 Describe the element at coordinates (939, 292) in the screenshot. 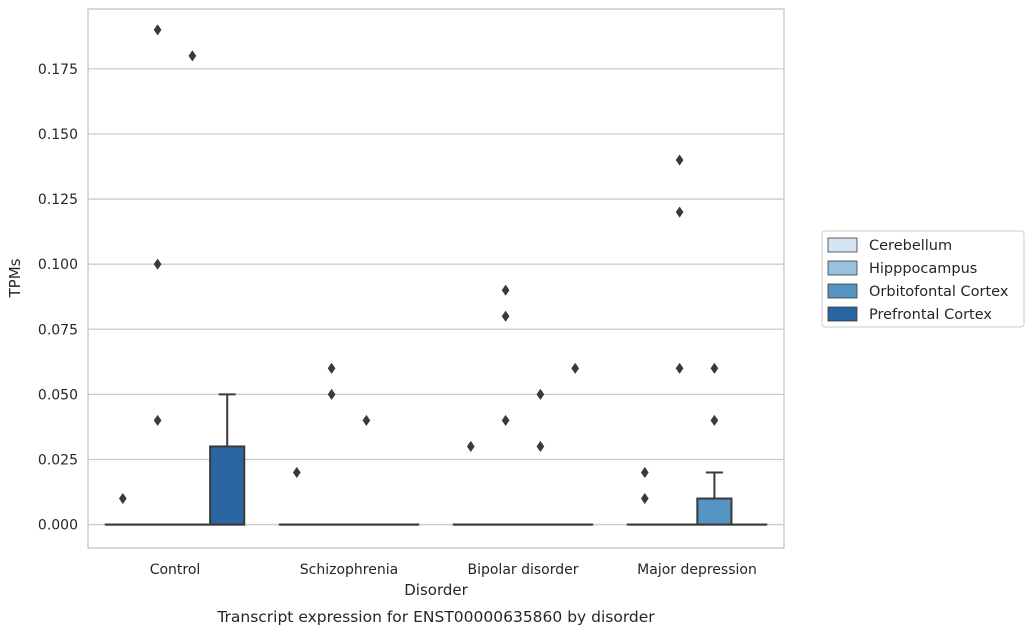

I see `legend-label: Orbitofontal Cortex` at that location.